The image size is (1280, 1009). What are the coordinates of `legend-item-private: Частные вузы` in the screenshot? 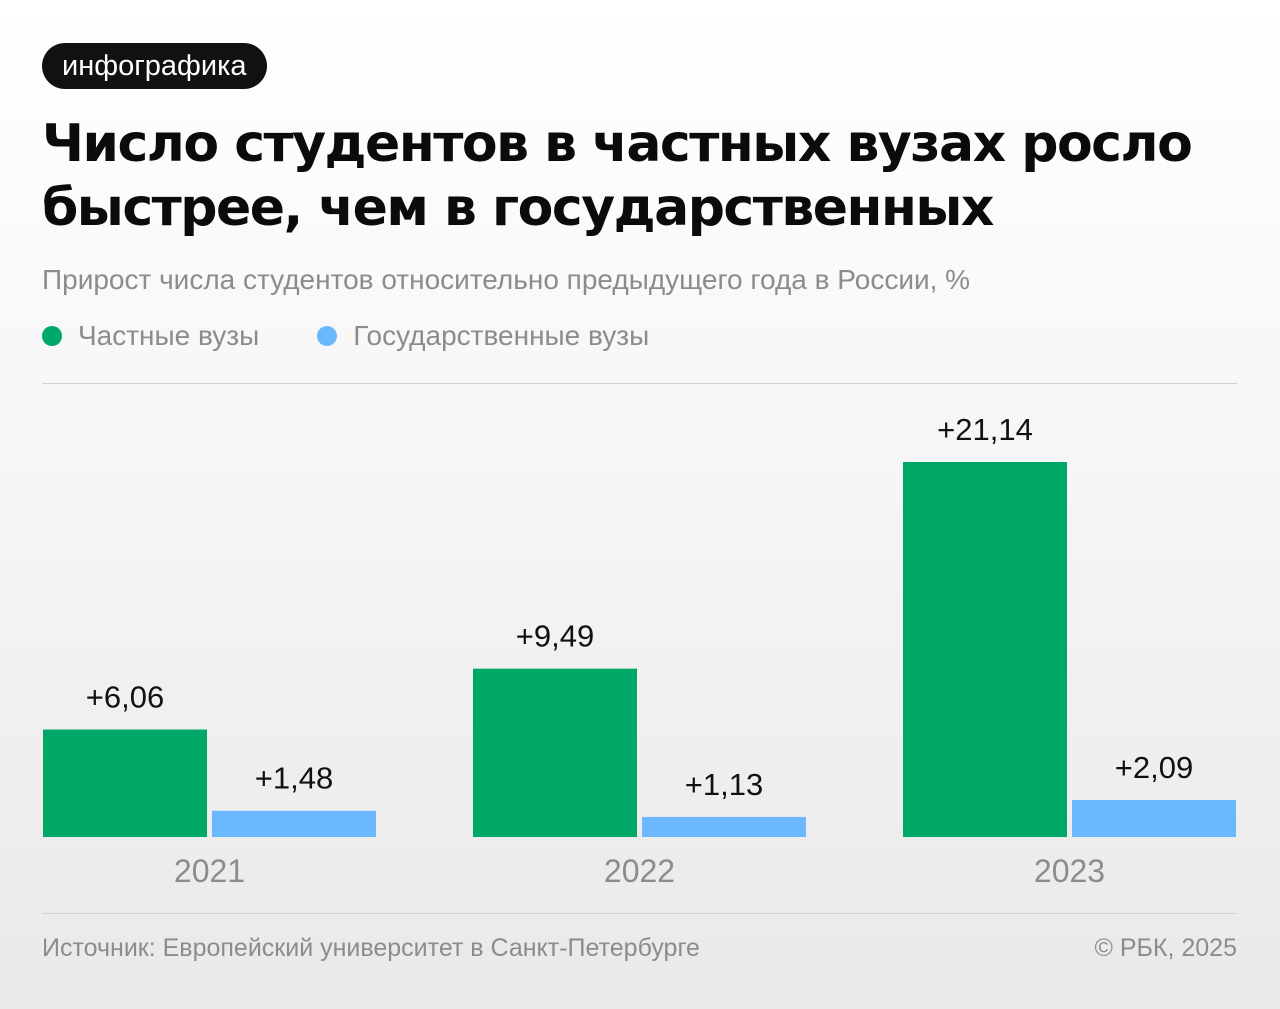 It's located at (150, 336).